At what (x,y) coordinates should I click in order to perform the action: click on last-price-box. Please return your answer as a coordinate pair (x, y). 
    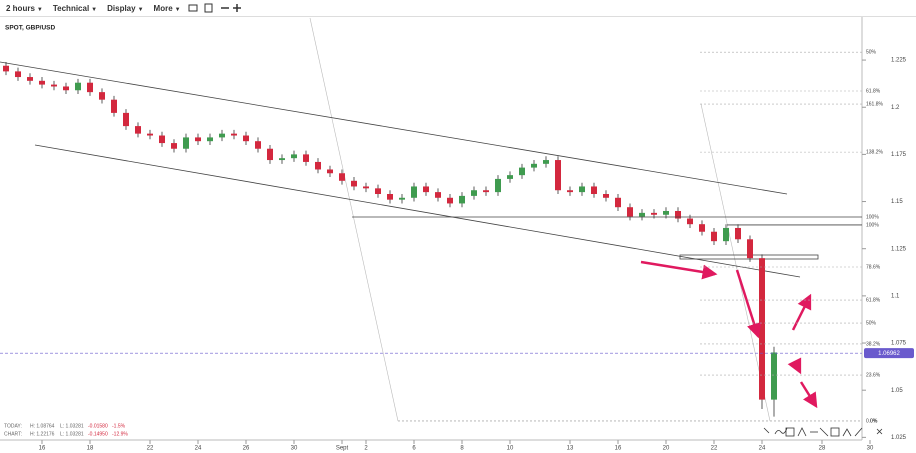
    Looking at the image, I should click on (889, 353).